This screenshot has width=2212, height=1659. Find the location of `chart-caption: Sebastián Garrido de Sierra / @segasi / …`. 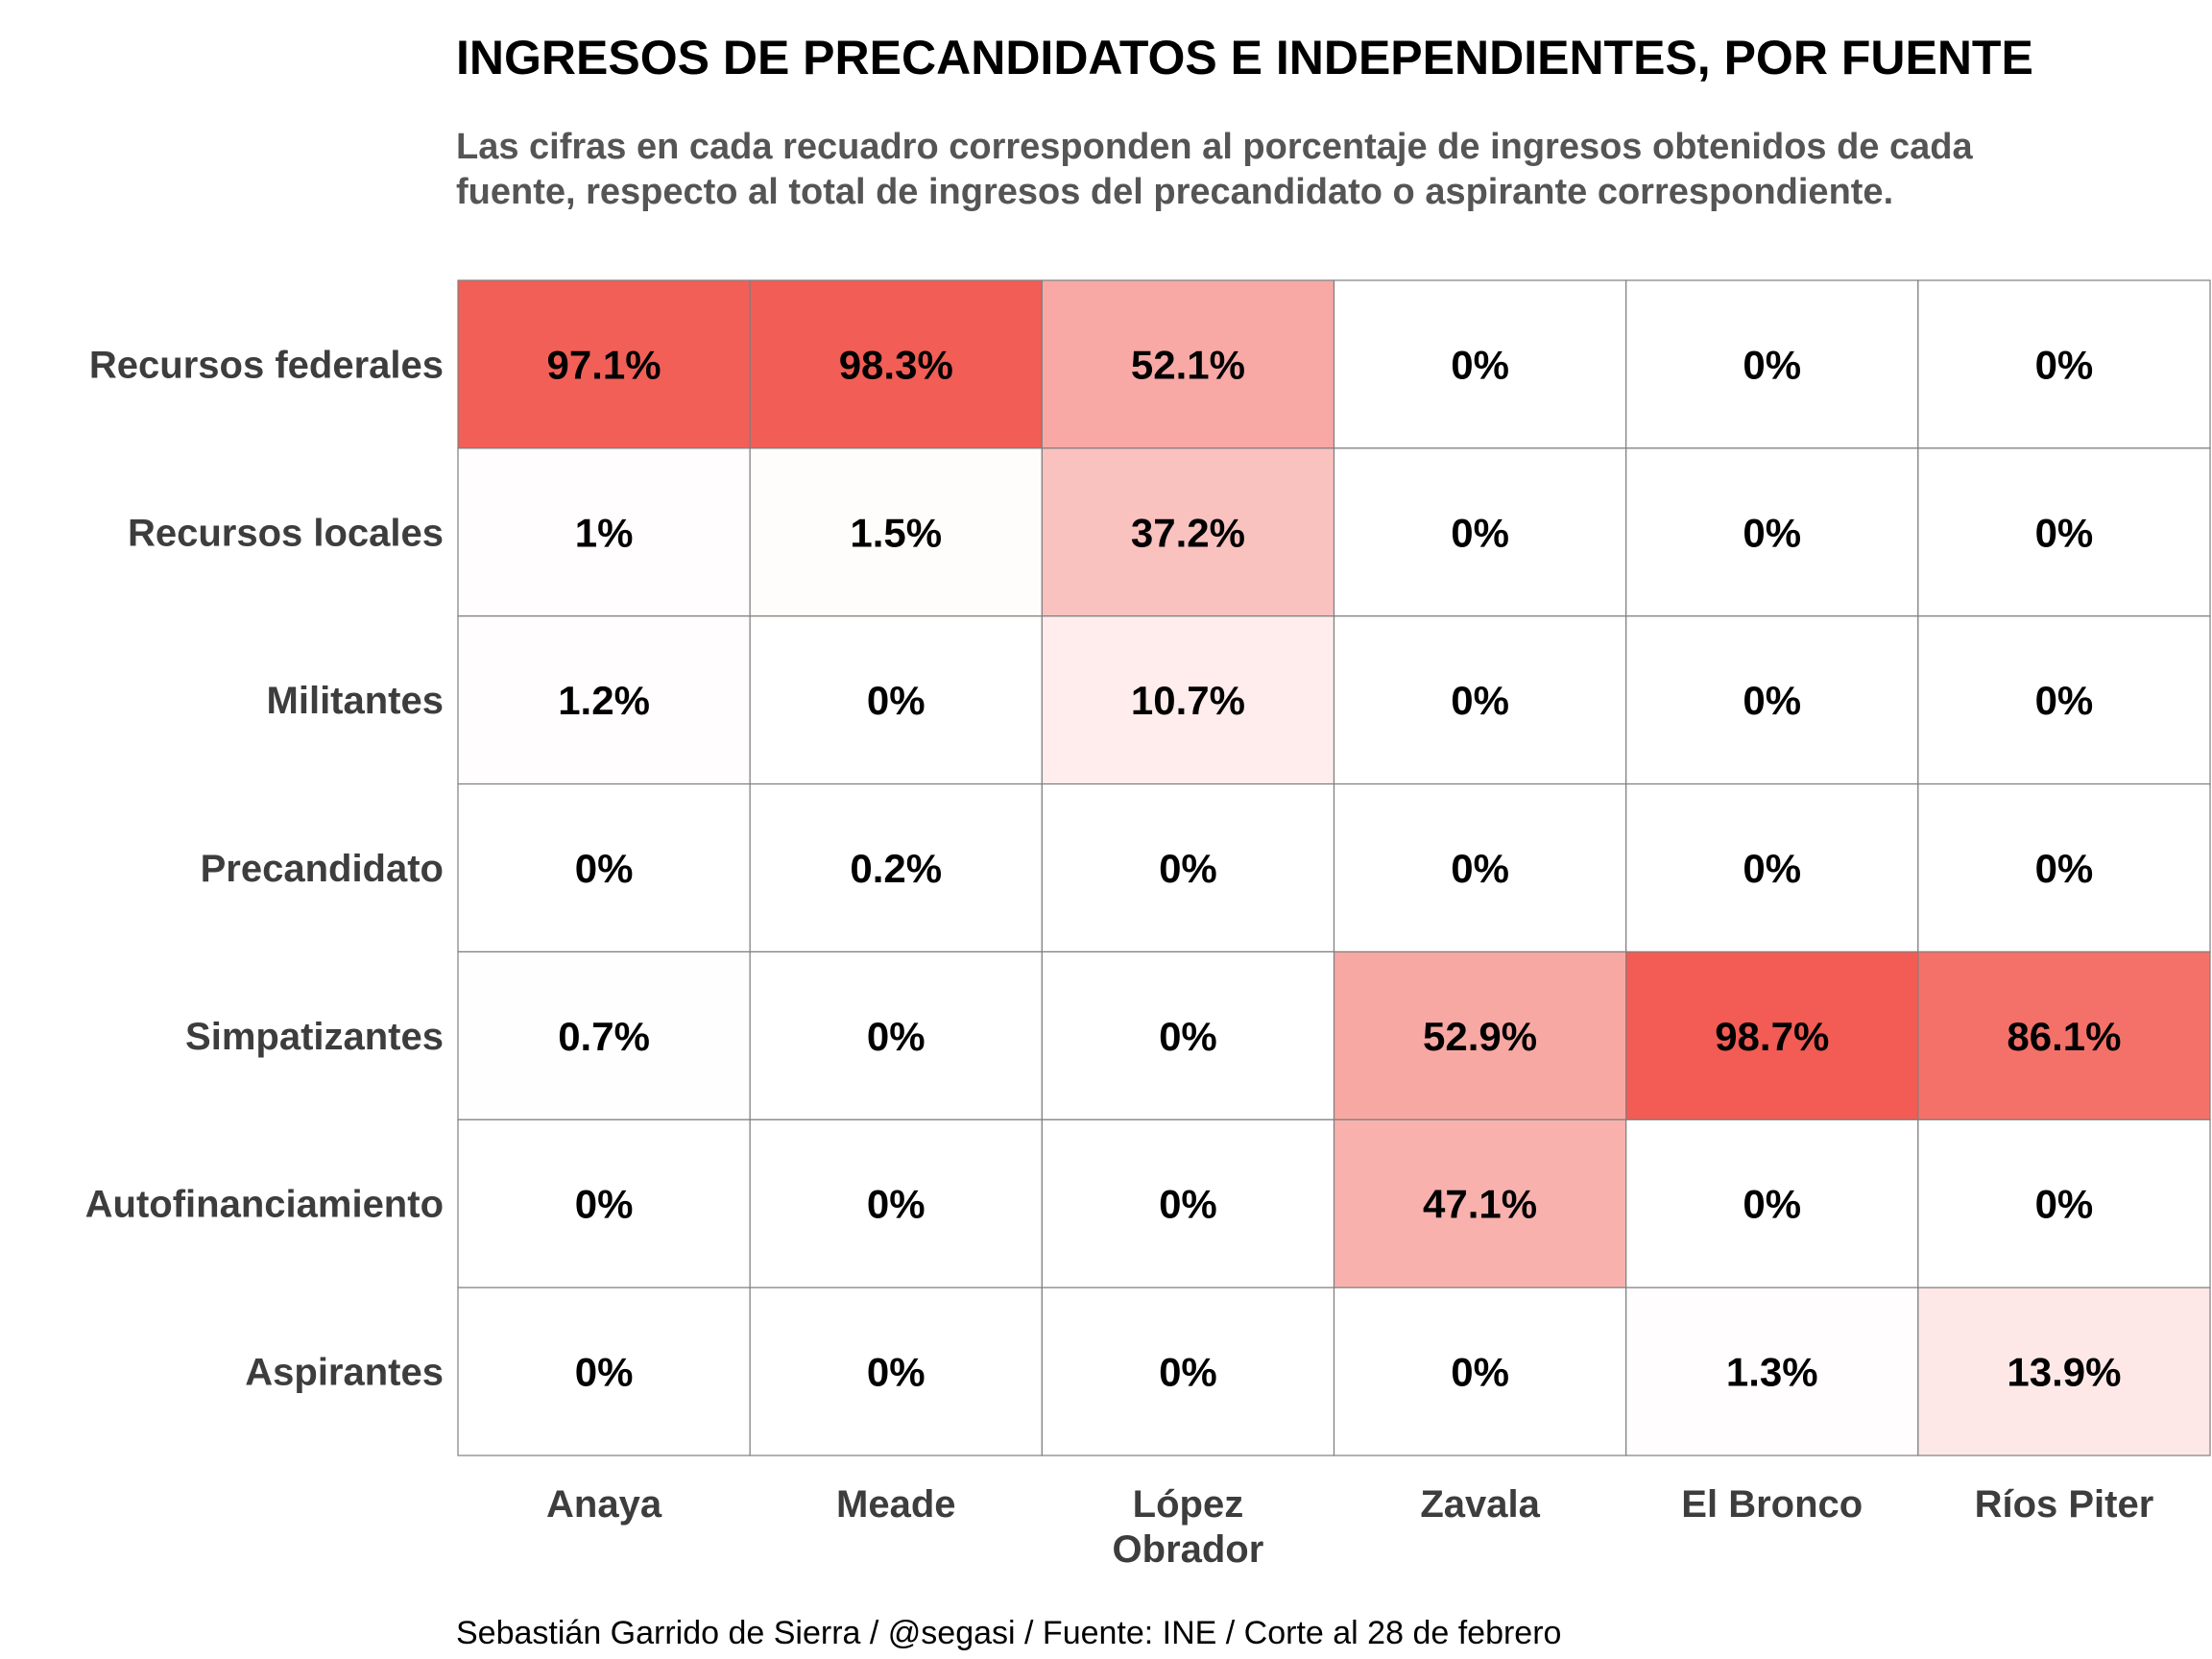

chart-caption: Sebastián Garrido de Sierra / @segasi / … is located at coordinates (1009, 1633).